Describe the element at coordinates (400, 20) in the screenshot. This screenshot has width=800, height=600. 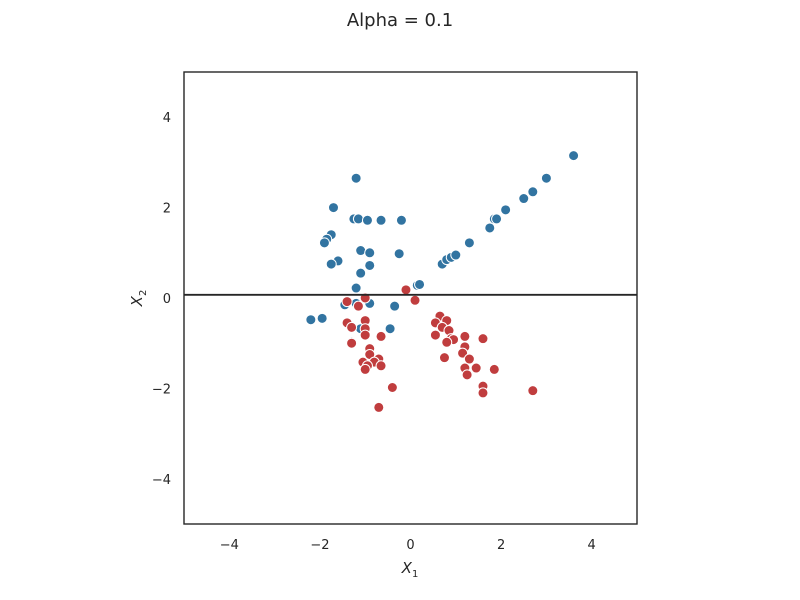
I see `chart-title: Alpha = 0.1` at that location.